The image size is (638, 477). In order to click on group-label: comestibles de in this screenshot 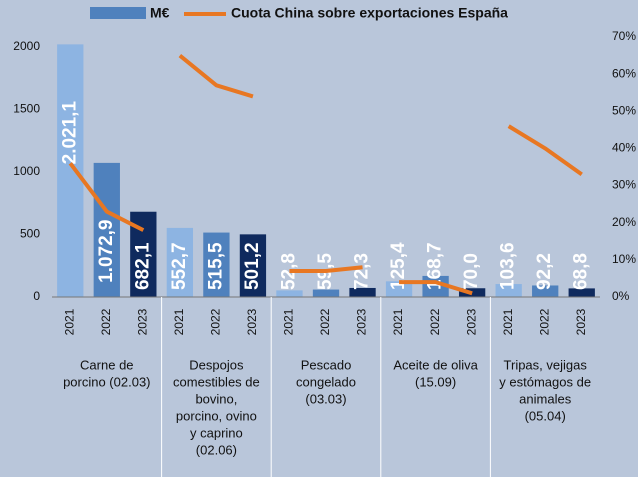, I will do `click(216, 381)`.